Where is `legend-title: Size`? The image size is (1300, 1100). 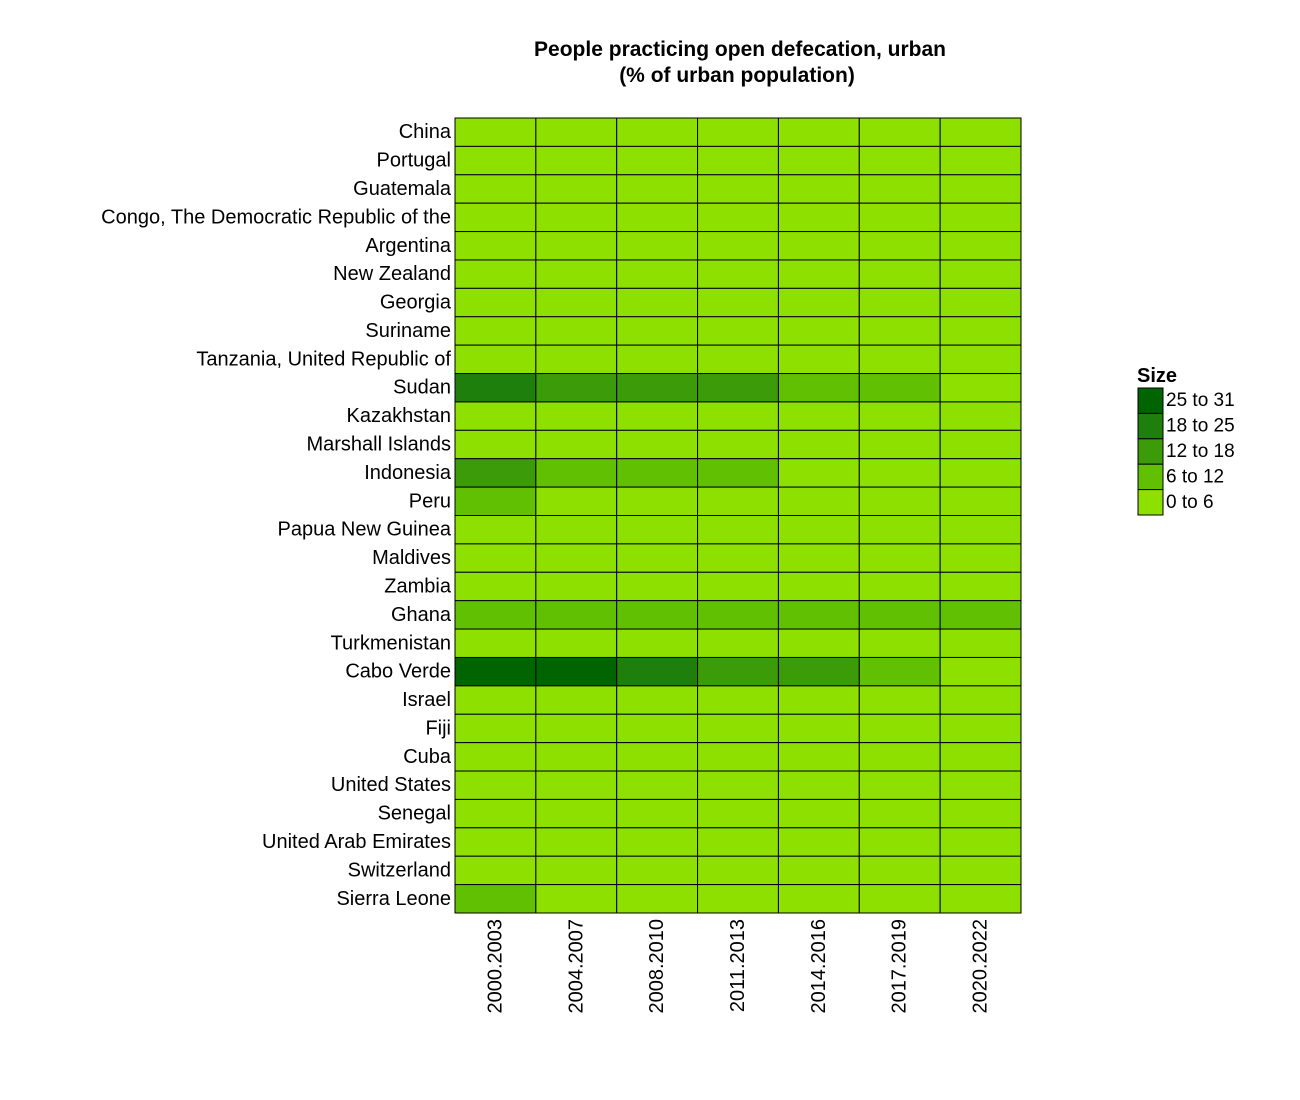
legend-title: Size is located at coordinates (1157, 376).